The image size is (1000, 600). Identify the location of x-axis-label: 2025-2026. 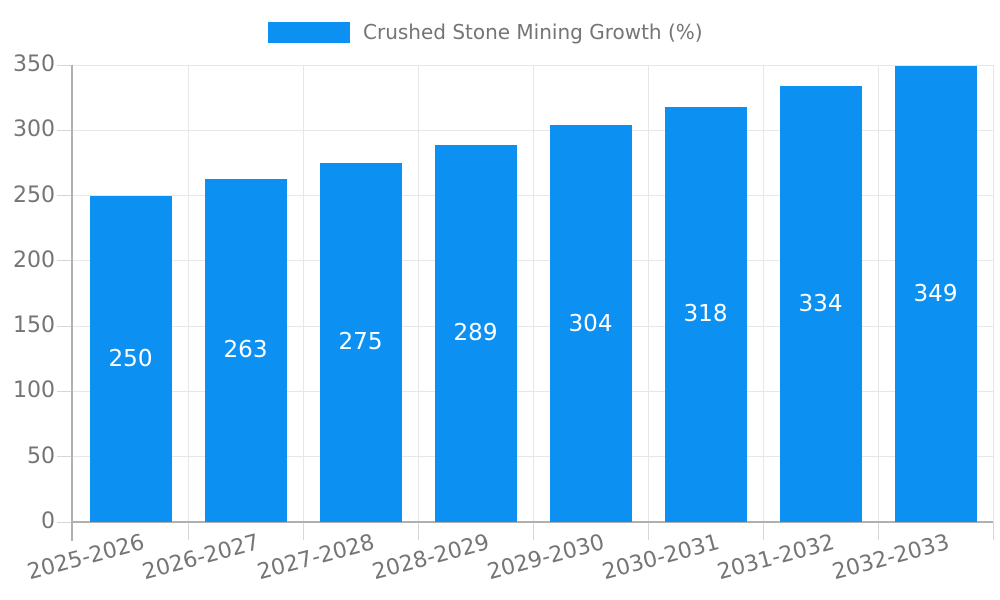
(85, 558).